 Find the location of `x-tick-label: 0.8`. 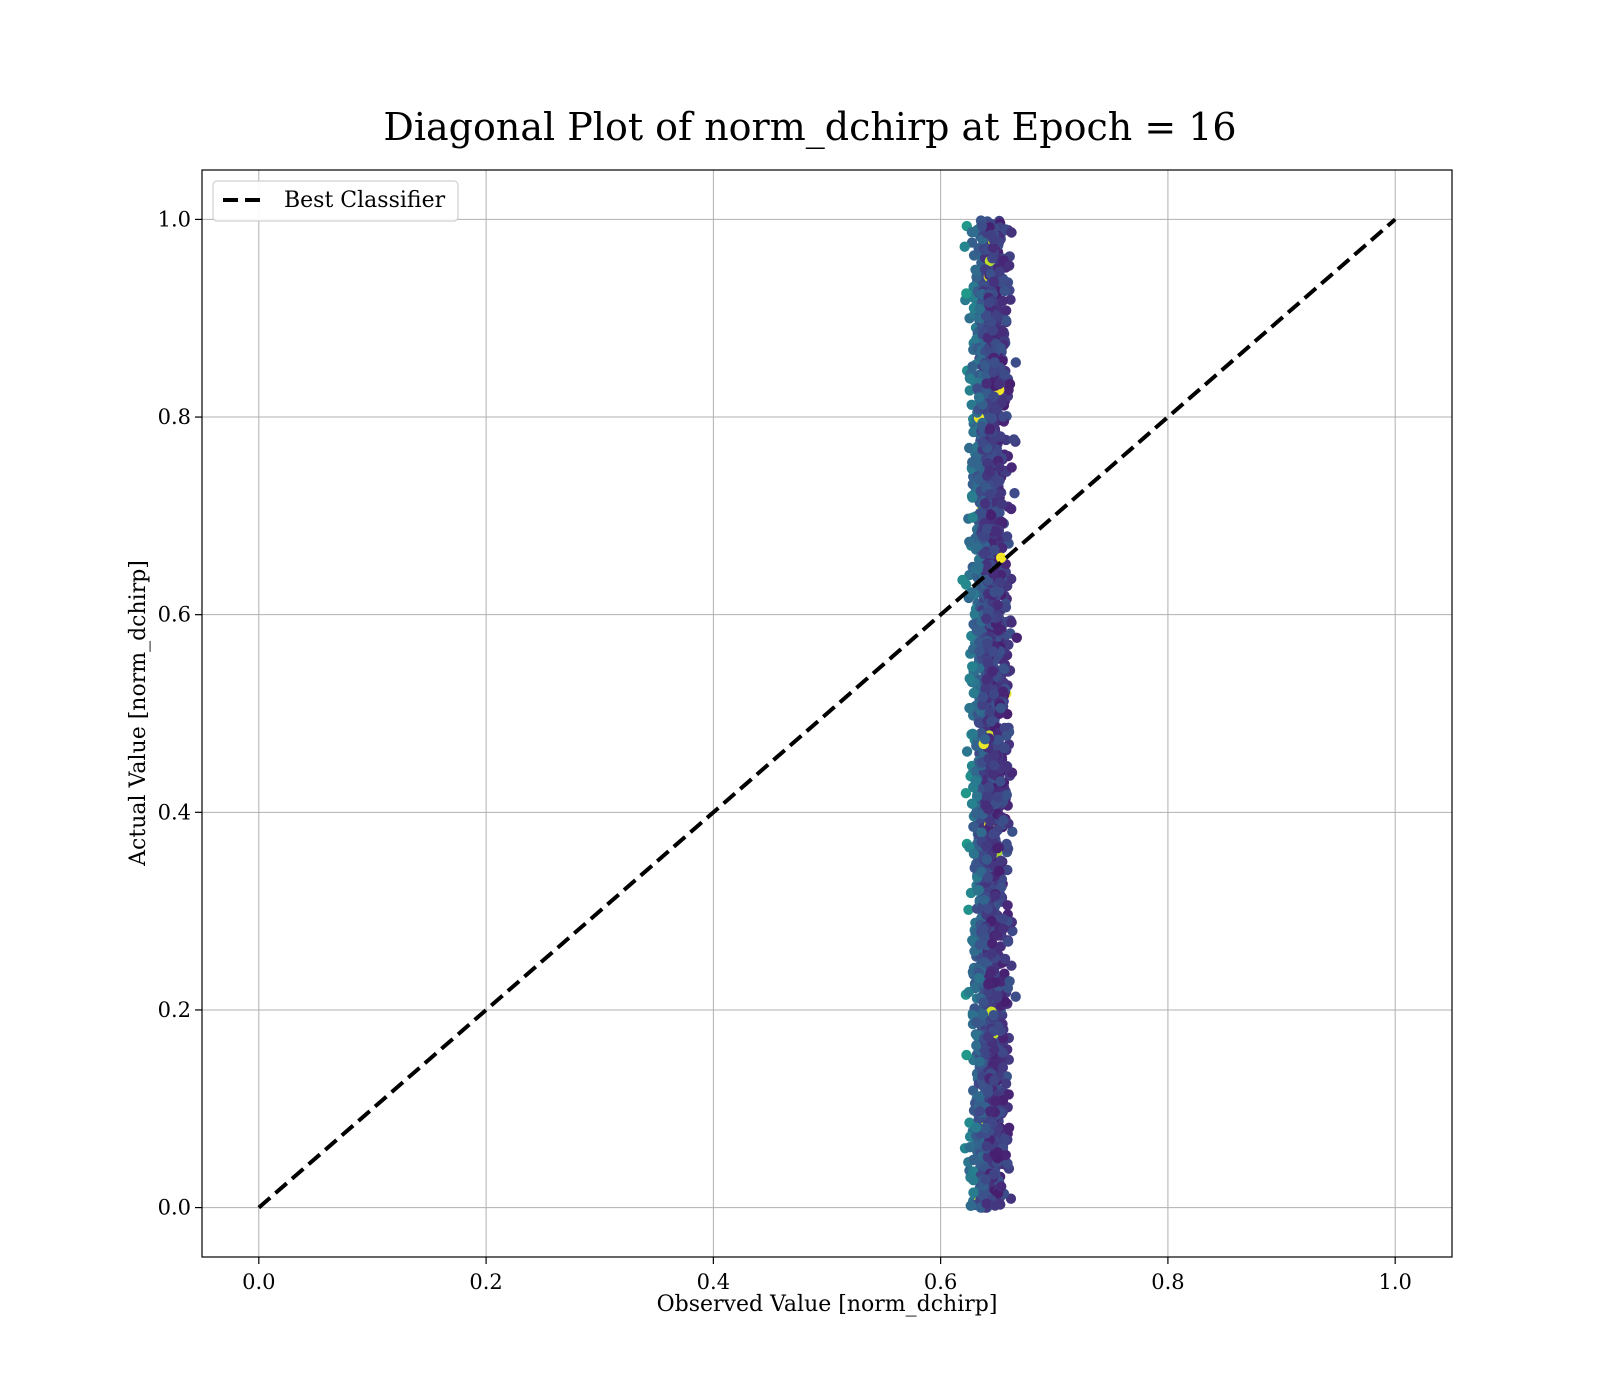

x-tick-label: 0.8 is located at coordinates (1167, 1282).